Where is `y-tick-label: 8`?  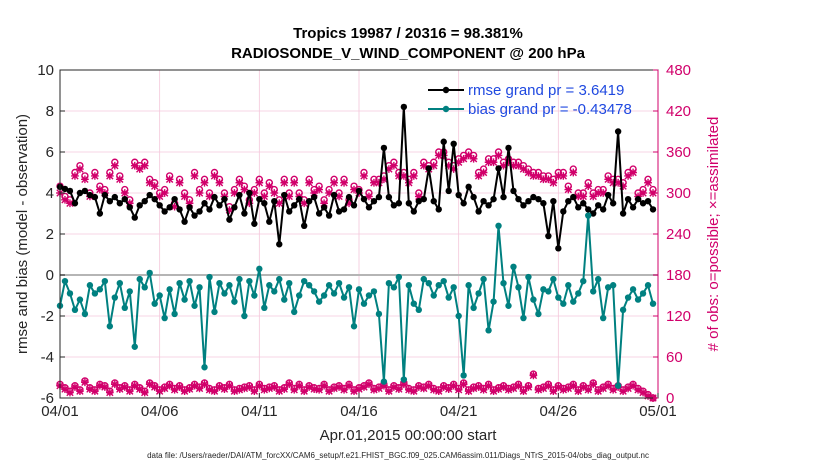
y-tick-label: 8 is located at coordinates (50, 111).